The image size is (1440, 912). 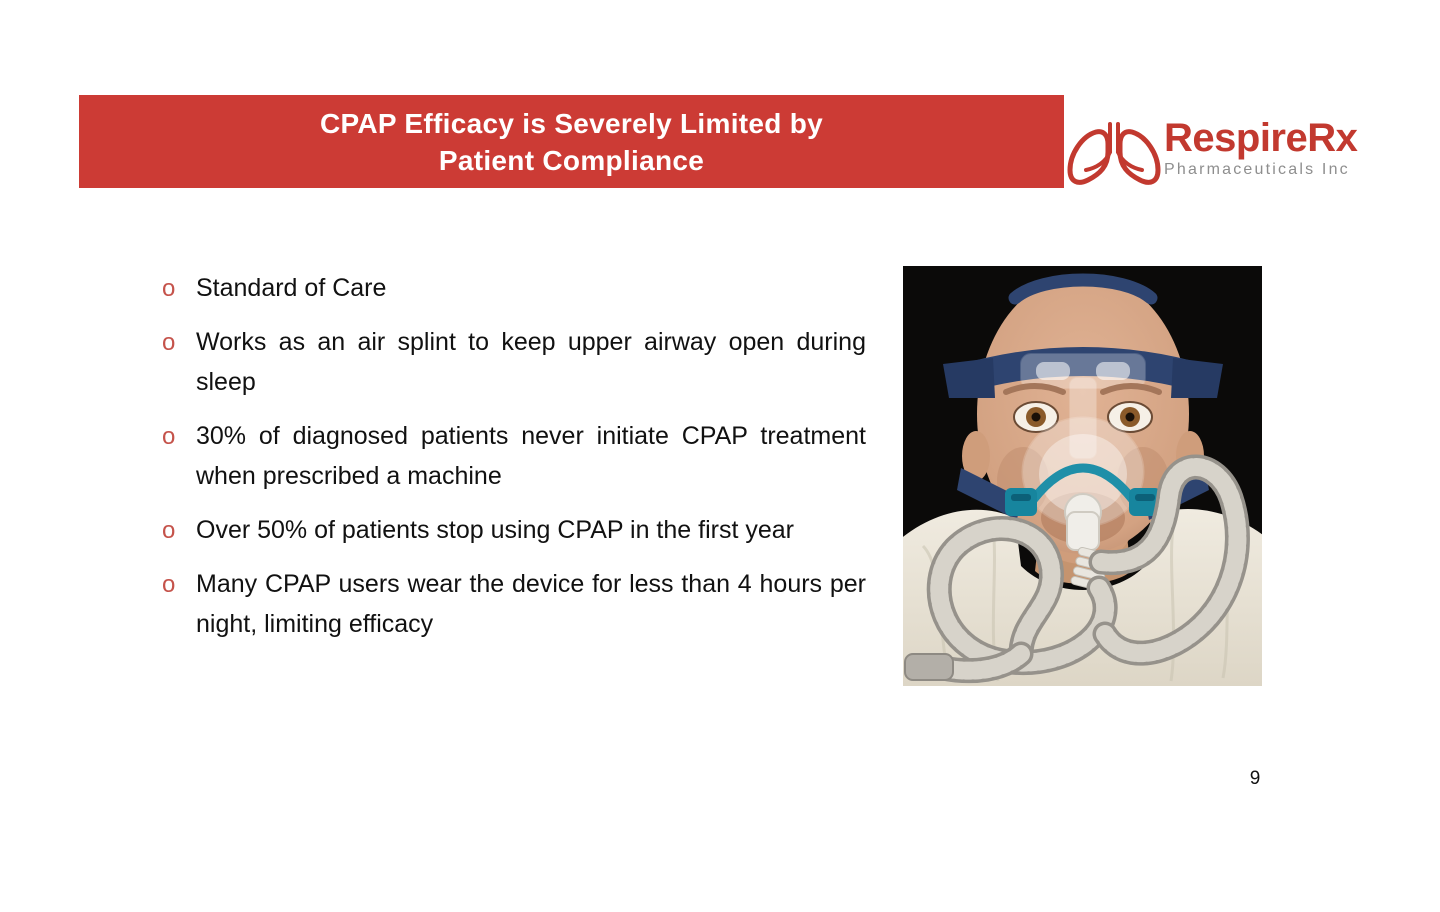 What do you see at coordinates (1257, 169) in the screenshot?
I see `logo-company-subtitle: Pharmaceuticals Inc` at bounding box center [1257, 169].